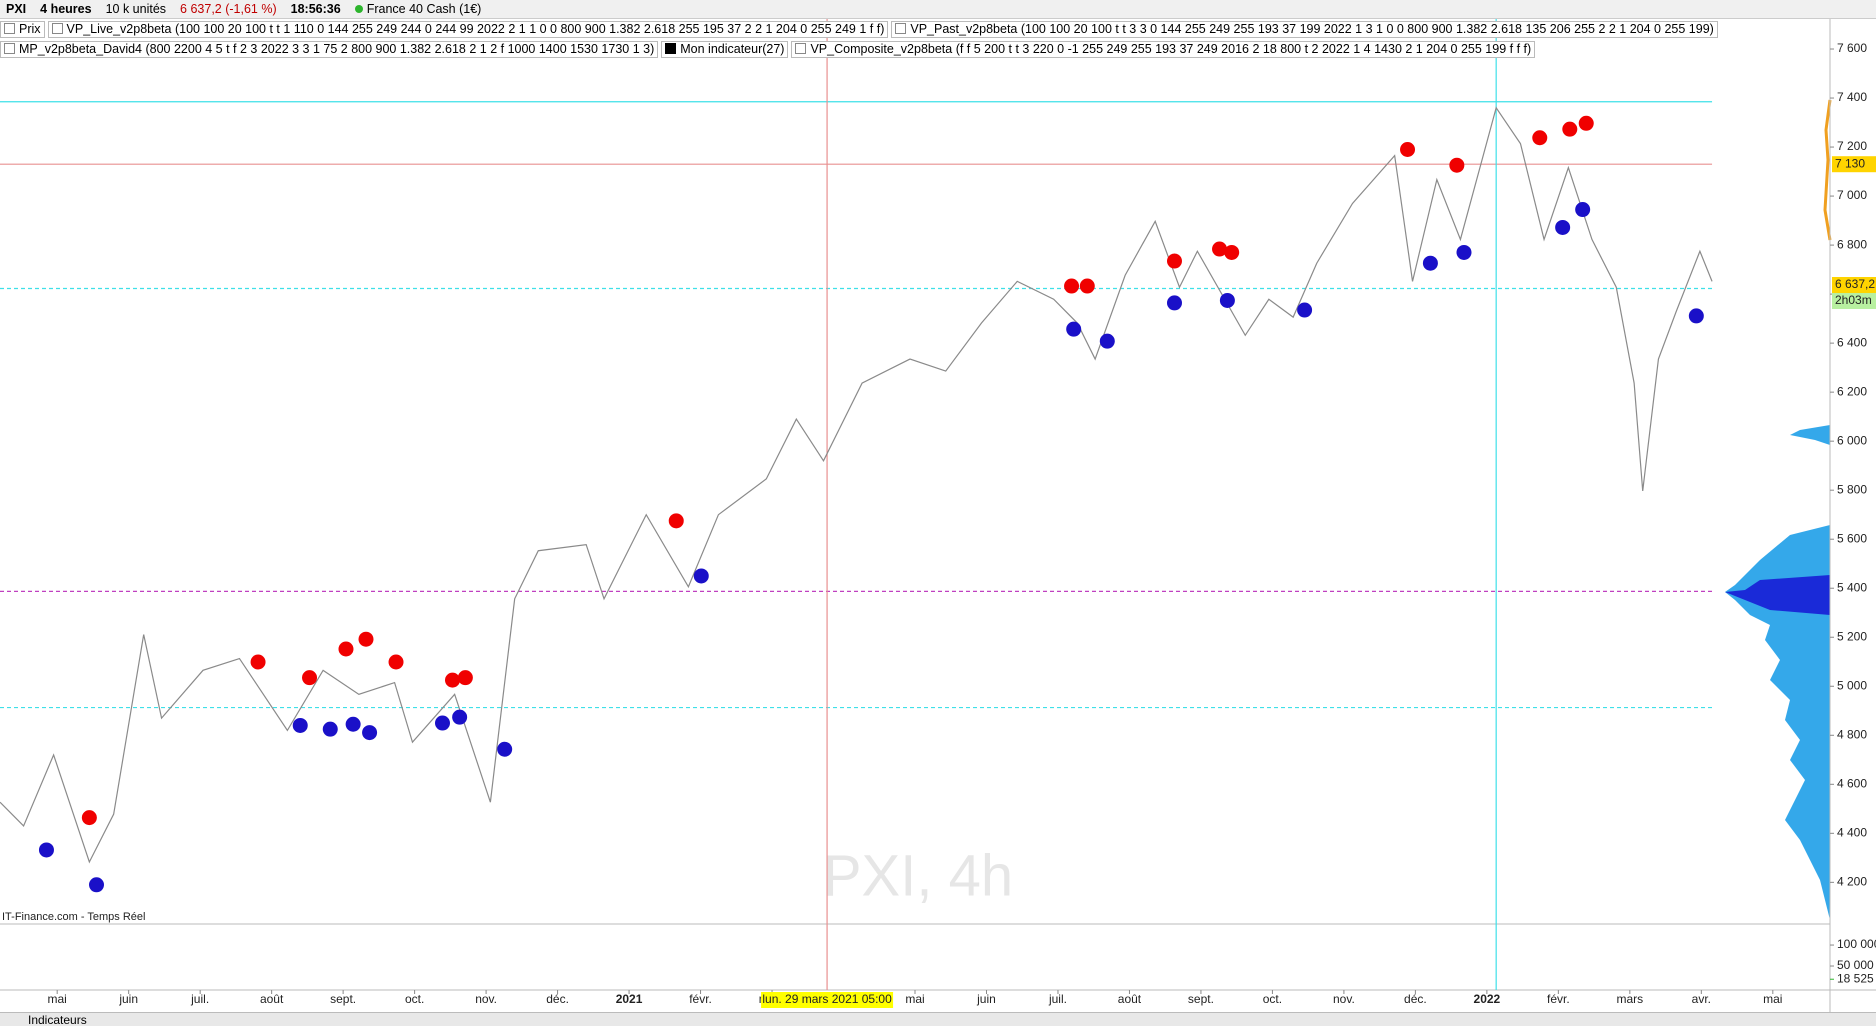 This screenshot has height=1027, width=1876. I want to click on cursor-date-bg, so click(827, 1000).